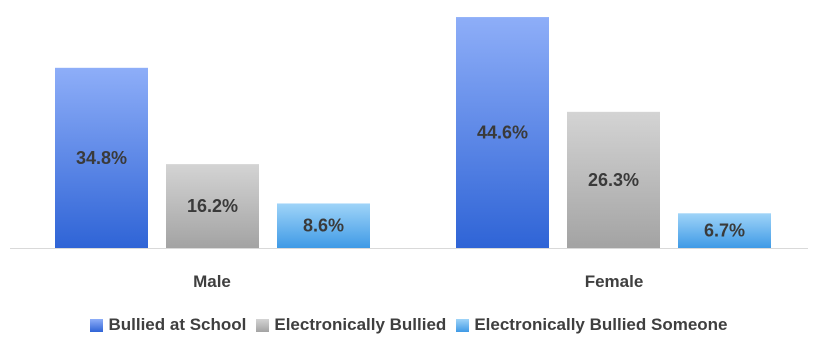 Image resolution: width=818 pixels, height=344 pixels. Describe the element at coordinates (614, 281) in the screenshot. I see `category-label-female: Female` at that location.